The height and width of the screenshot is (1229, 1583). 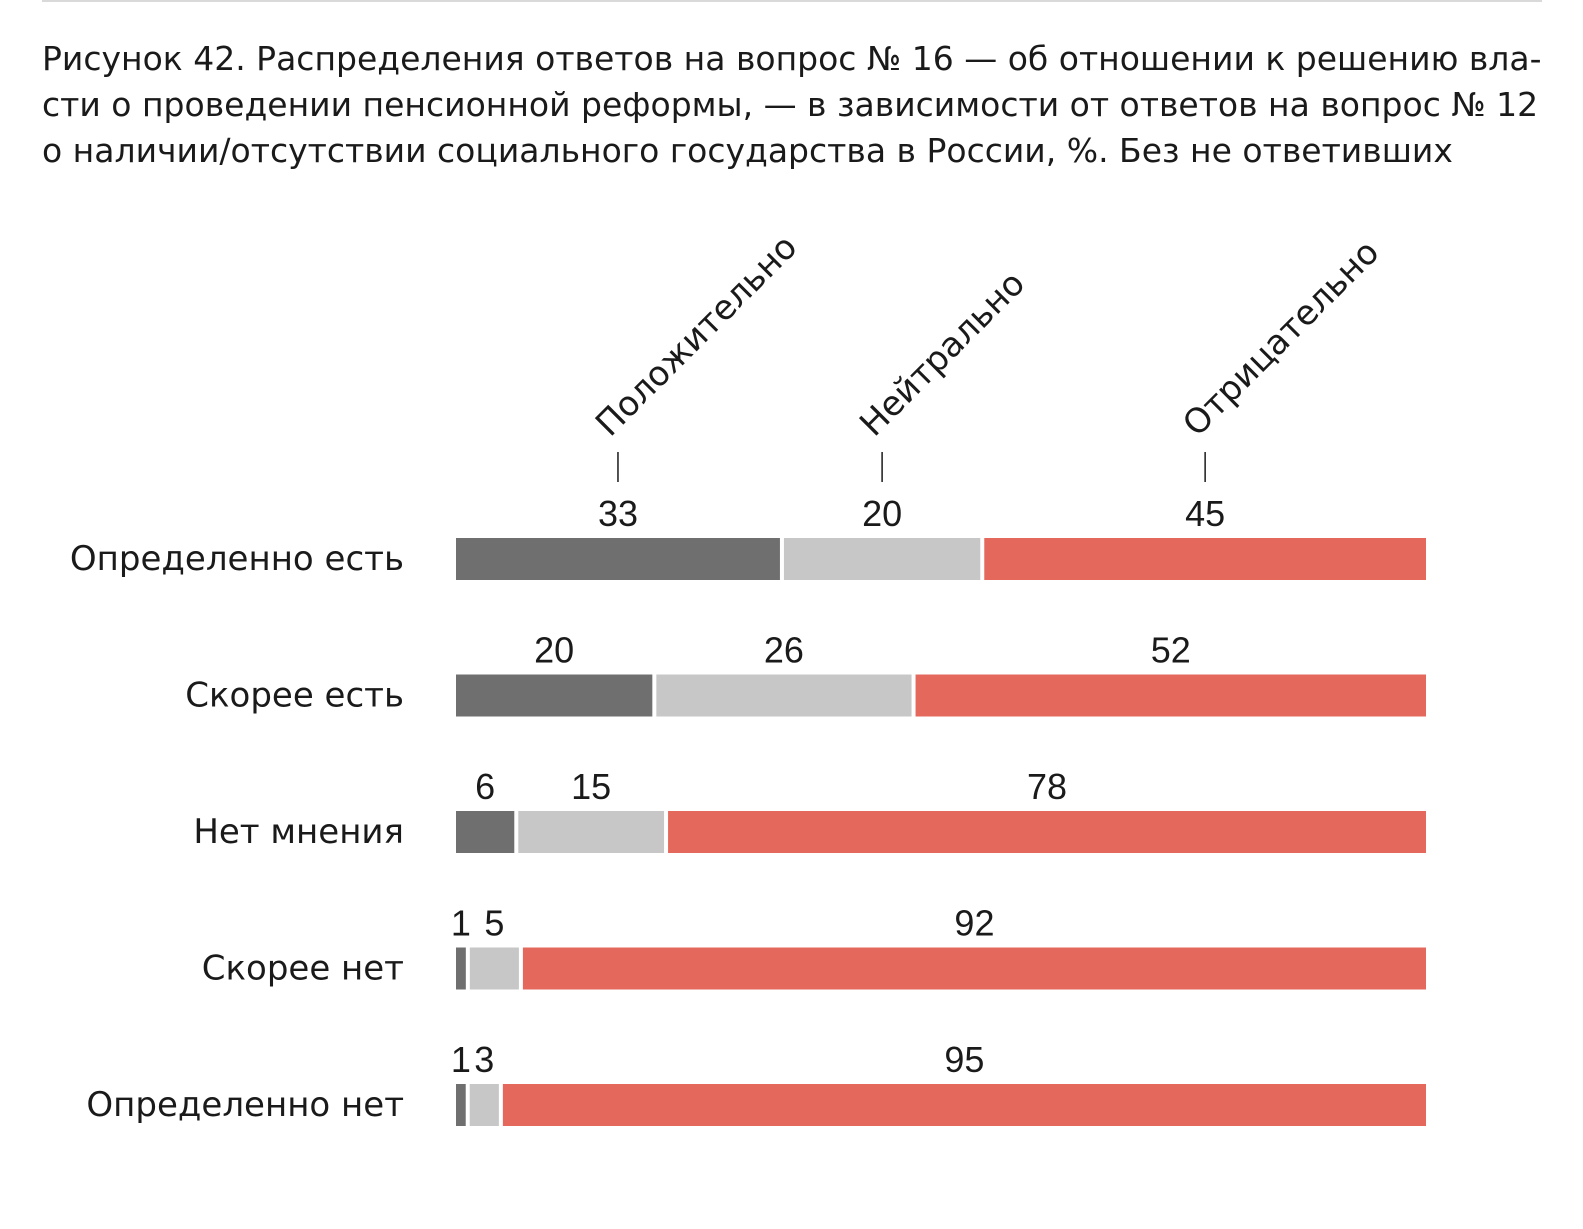 I want to click on value-label-положительно-определенно-есть: 33, so click(x=618, y=513).